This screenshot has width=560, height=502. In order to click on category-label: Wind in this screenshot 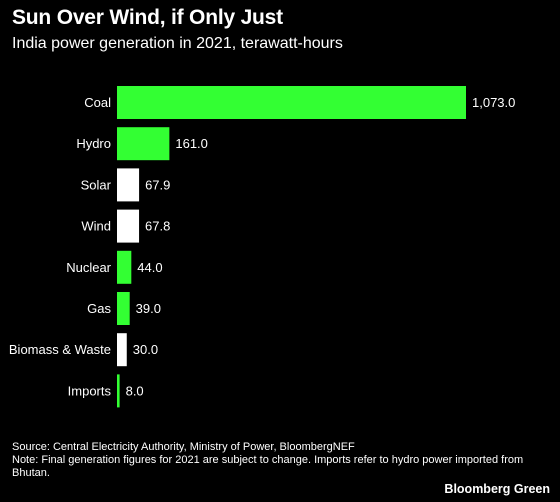, I will do `click(96, 226)`.